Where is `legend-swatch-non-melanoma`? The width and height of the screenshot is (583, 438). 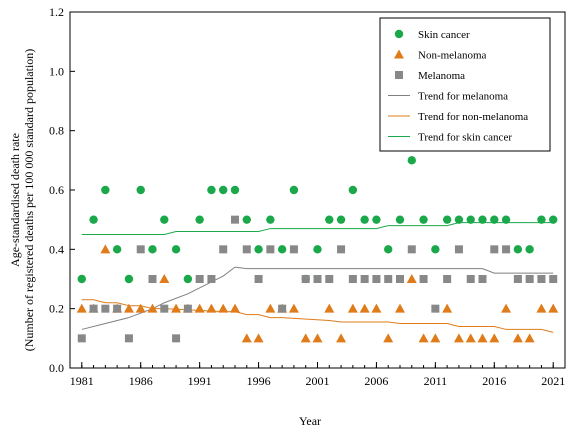 legend-swatch-non-melanoma is located at coordinates (399, 54).